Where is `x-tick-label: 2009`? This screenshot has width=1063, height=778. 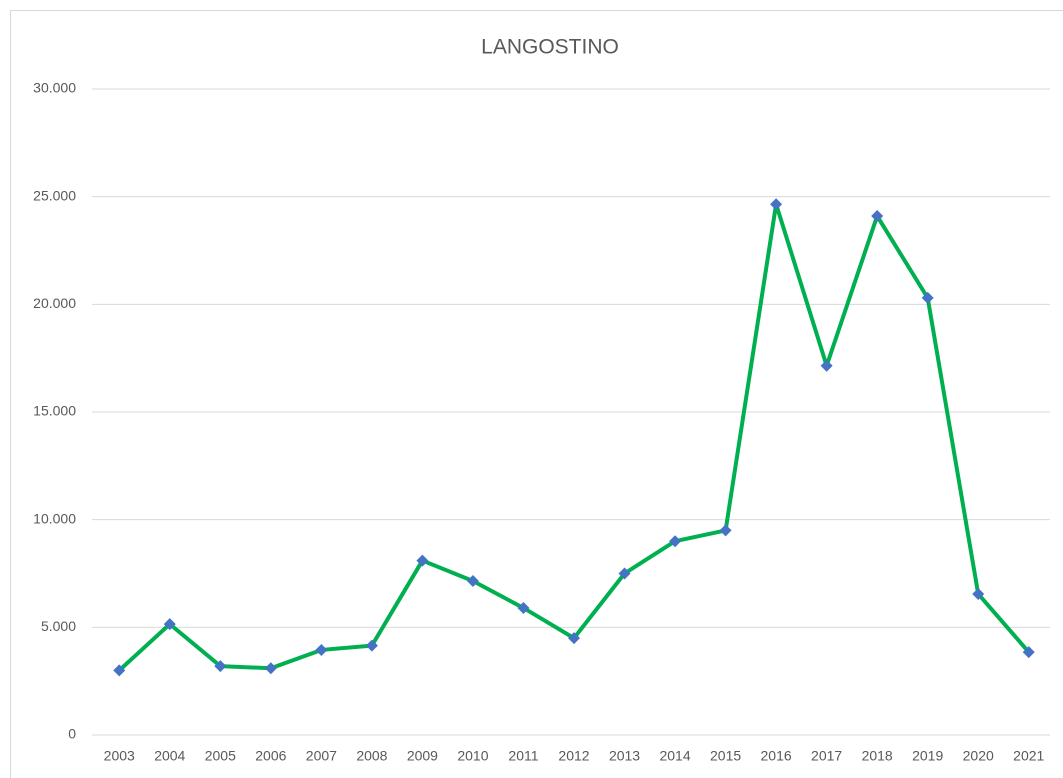 x-tick-label: 2009 is located at coordinates (422, 756).